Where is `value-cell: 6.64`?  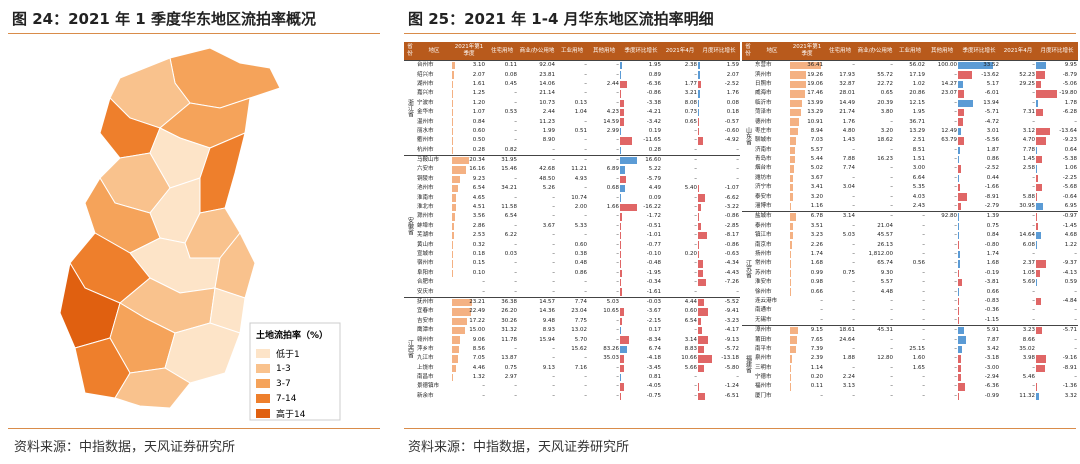
value-cell: 6.64 is located at coordinates (910, 178).